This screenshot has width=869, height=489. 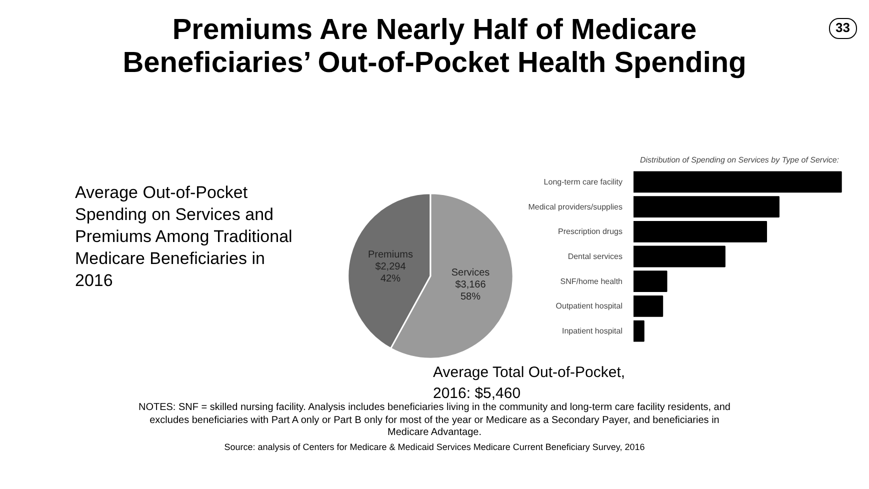 What do you see at coordinates (390, 272) in the screenshot?
I see `data-label: $2,294 42%` at bounding box center [390, 272].